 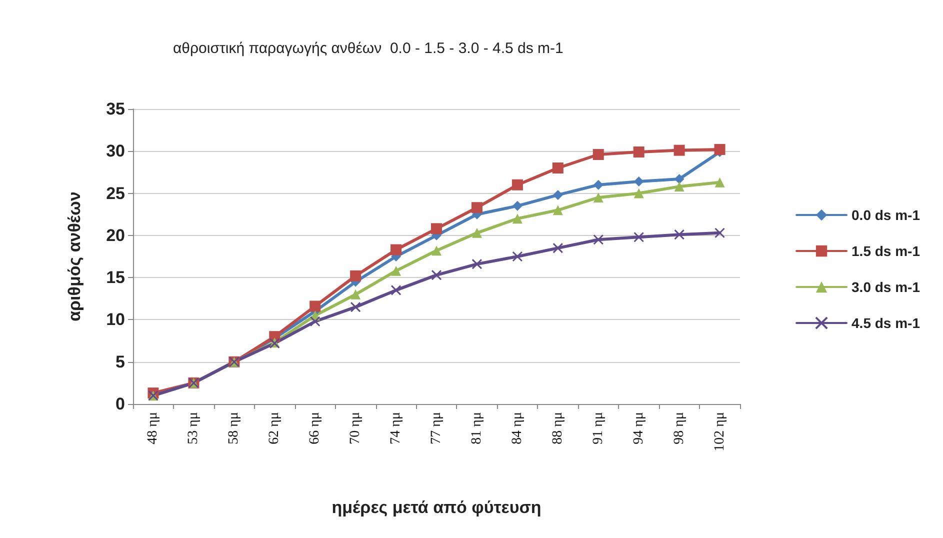 What do you see at coordinates (234, 428) in the screenshot?
I see `x-tick-label: 58 ημ` at bounding box center [234, 428].